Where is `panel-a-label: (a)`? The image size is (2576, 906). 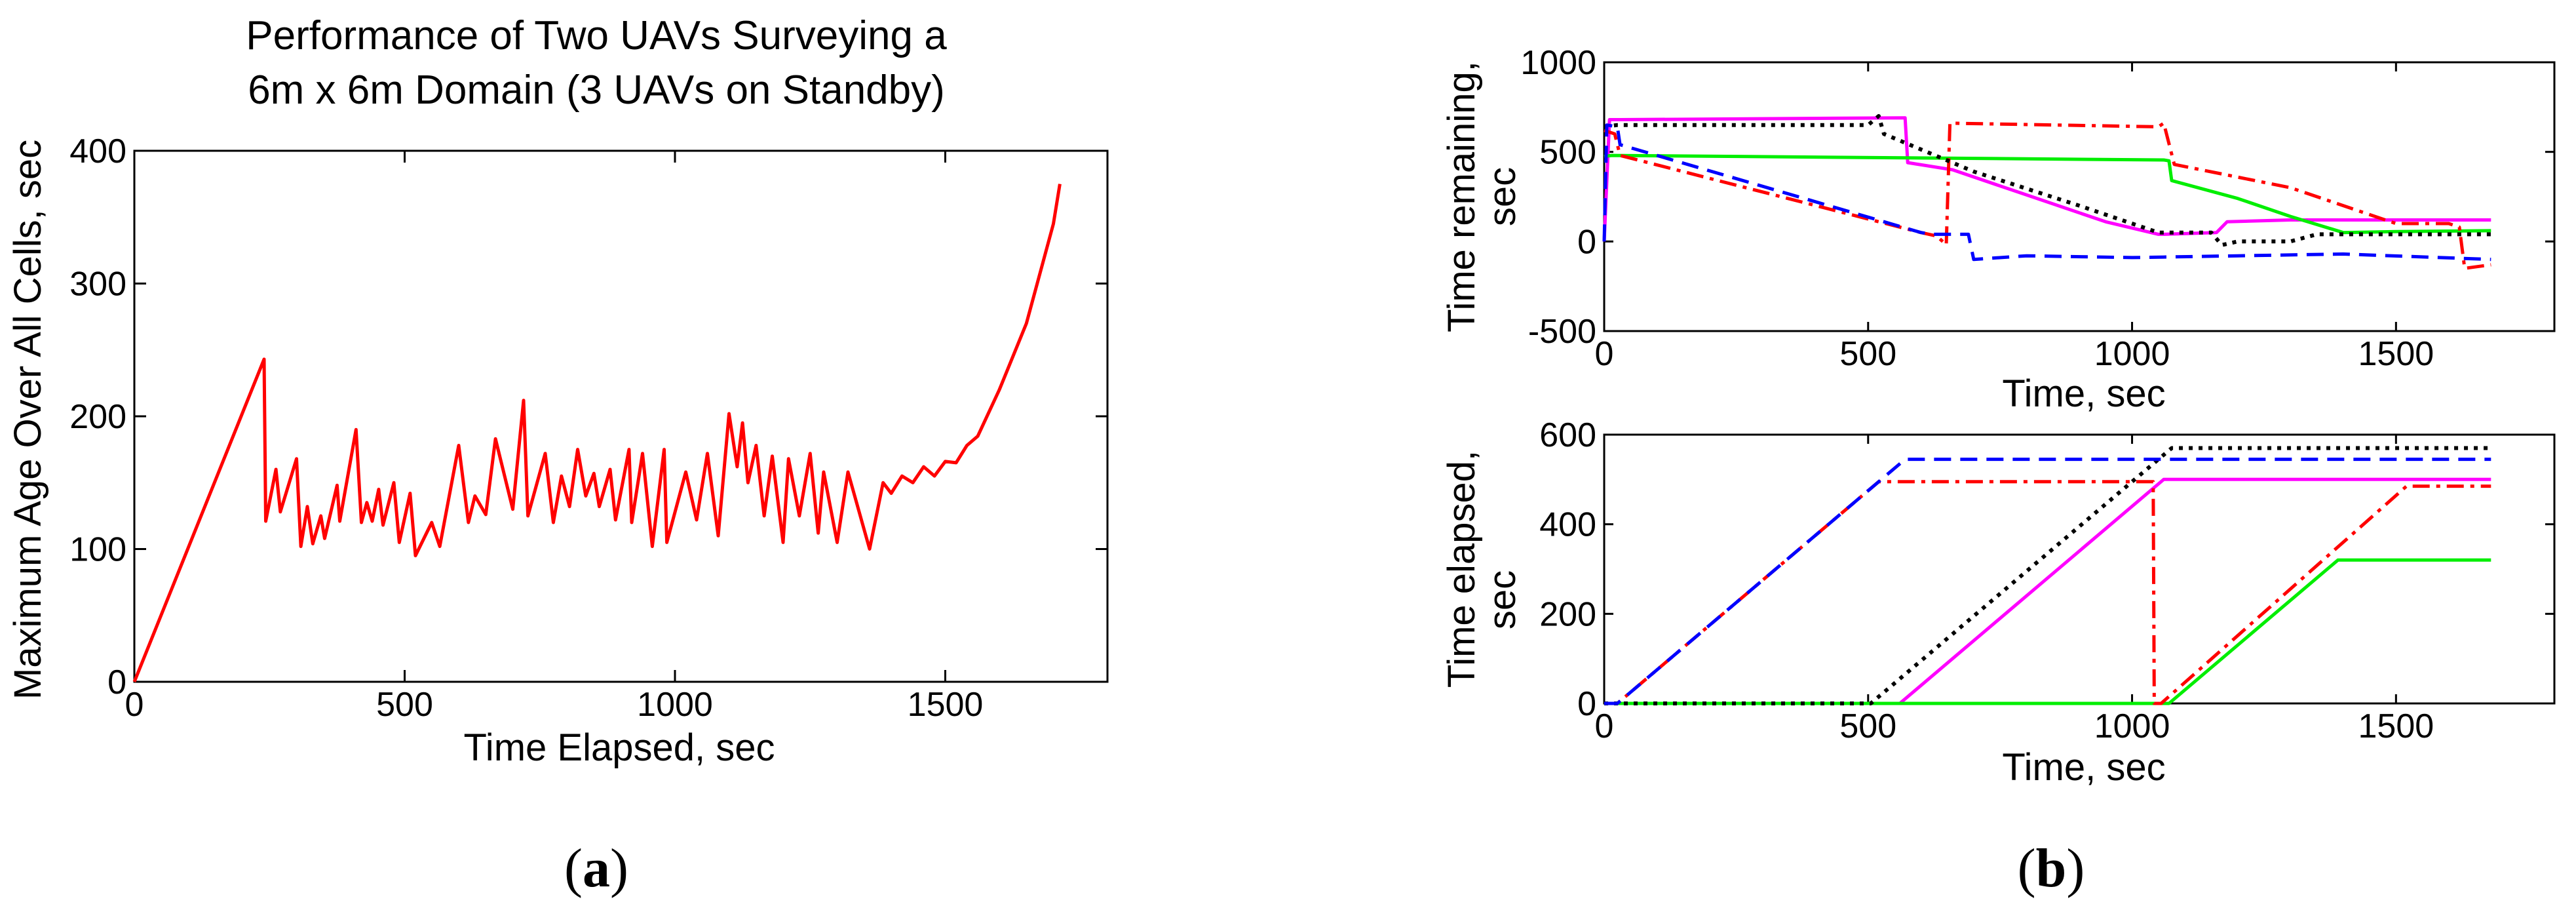 panel-a-label: (a) is located at coordinates (596, 868).